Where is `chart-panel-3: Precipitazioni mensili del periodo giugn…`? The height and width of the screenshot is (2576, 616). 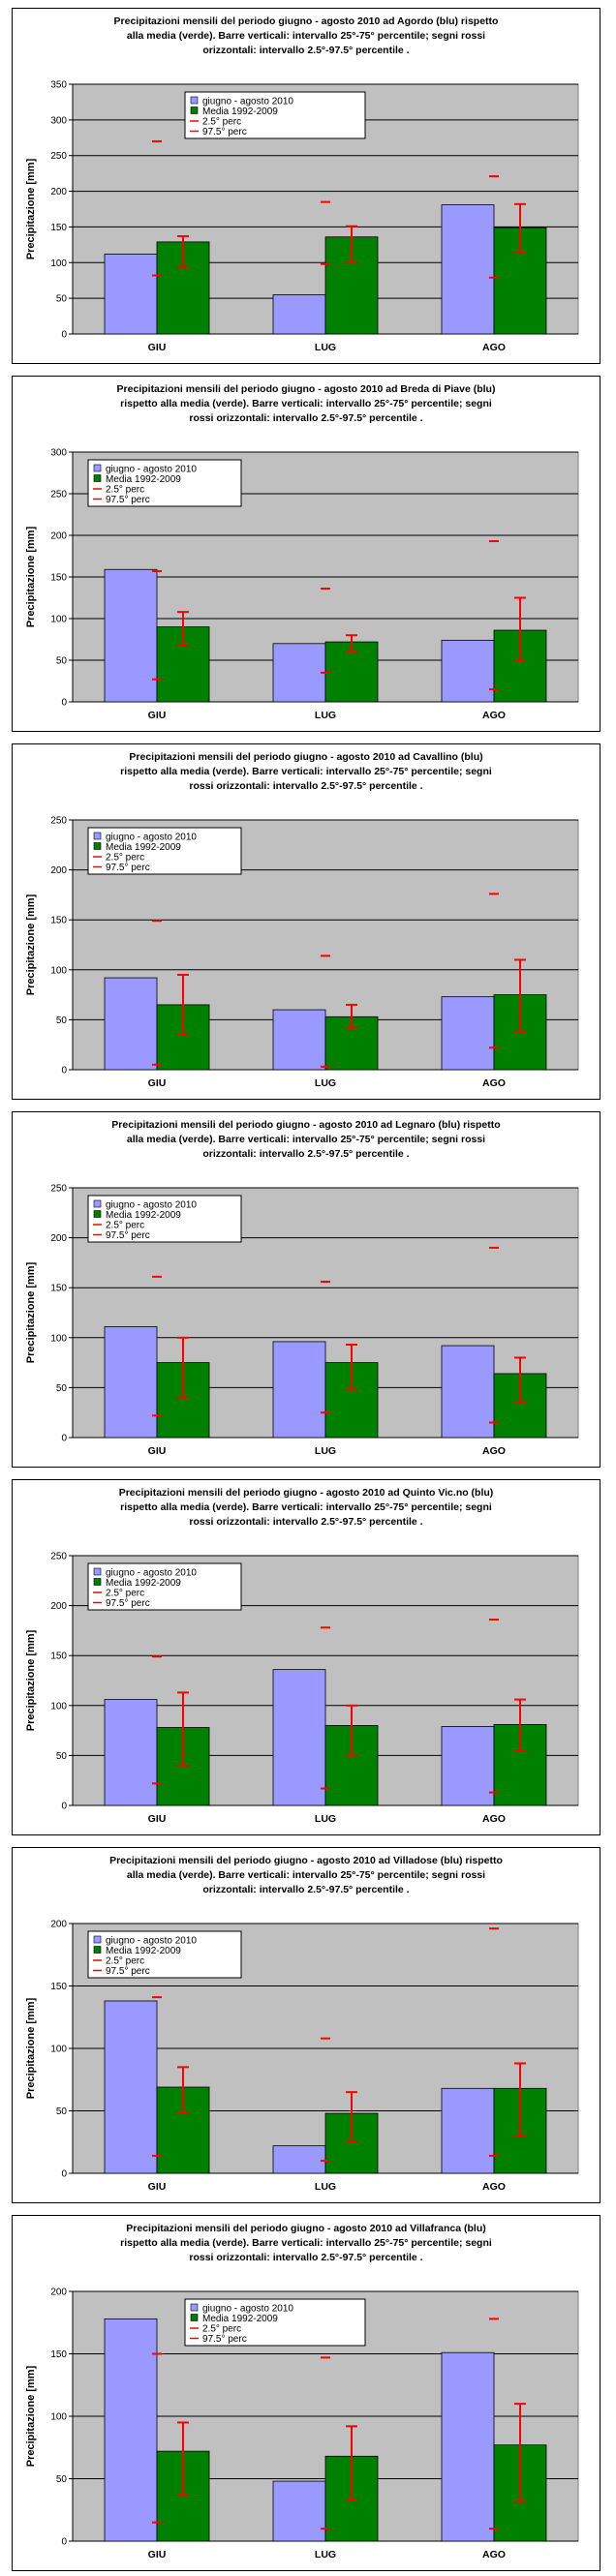
chart-panel-3: Precipitazioni mensili del periodo giugn… is located at coordinates (306, 922).